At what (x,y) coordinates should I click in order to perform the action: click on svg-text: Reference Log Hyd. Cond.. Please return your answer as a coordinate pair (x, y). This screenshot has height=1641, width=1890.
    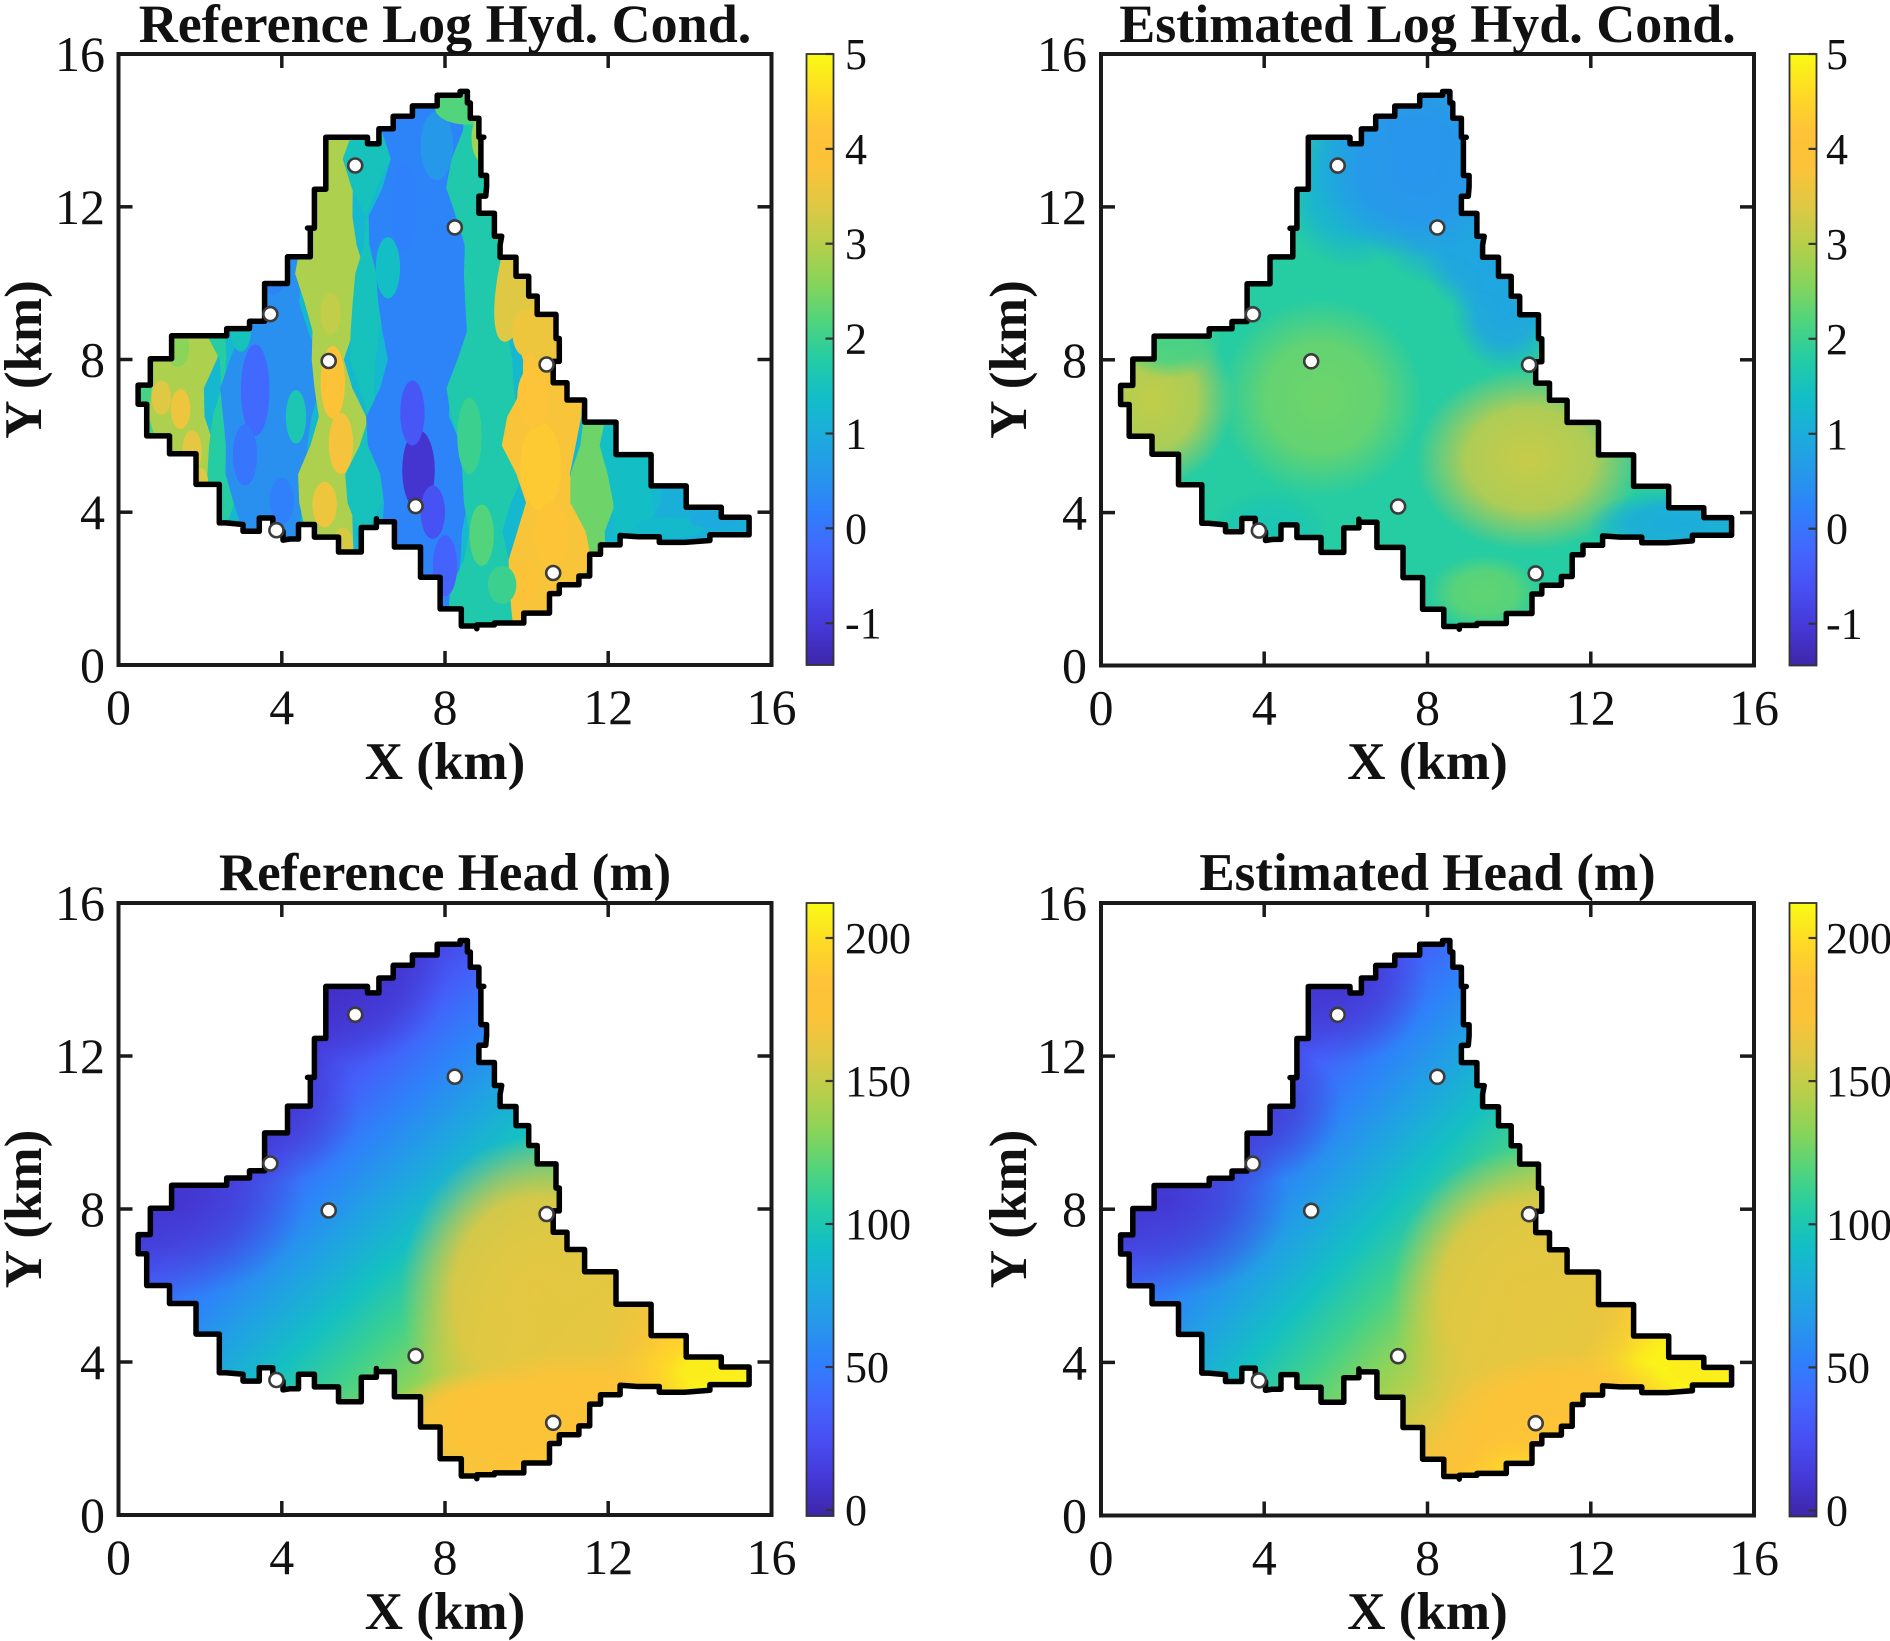
    Looking at the image, I should click on (445, 27).